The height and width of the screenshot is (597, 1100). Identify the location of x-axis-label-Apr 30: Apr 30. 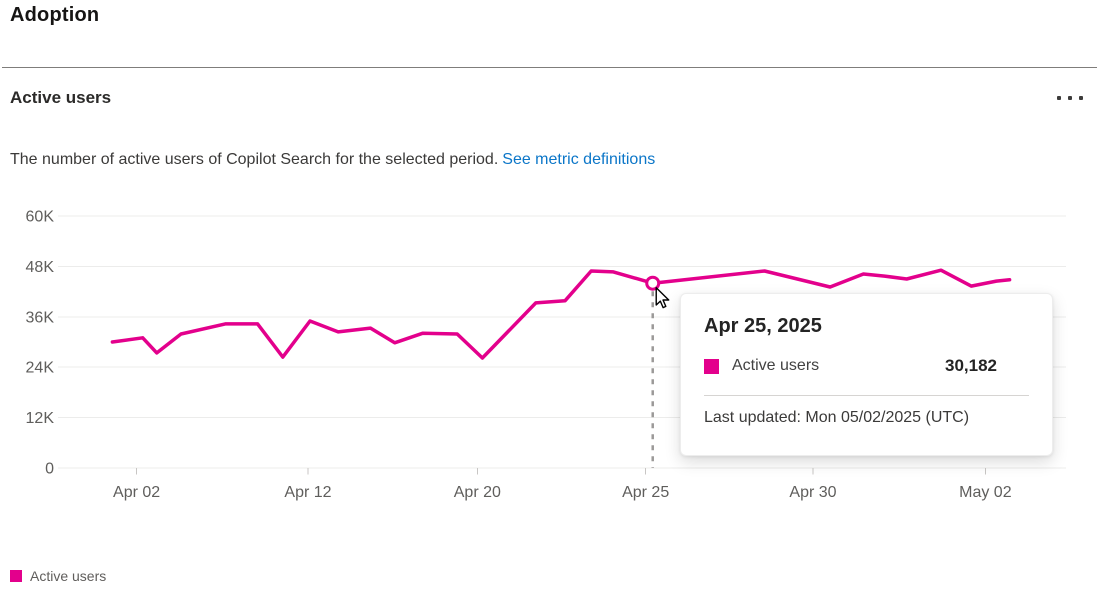
(812, 492).